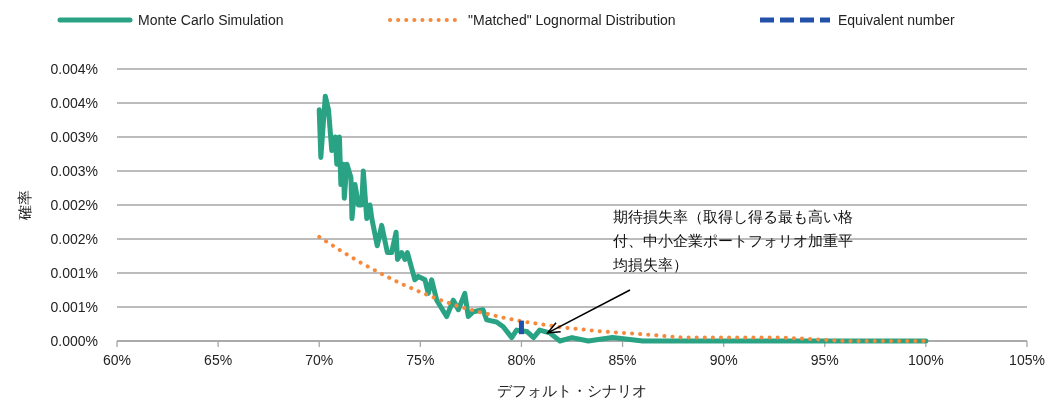 This screenshot has height=403, width=1062. Describe the element at coordinates (723, 360) in the screenshot. I see `x-tick-label: 90%` at that location.